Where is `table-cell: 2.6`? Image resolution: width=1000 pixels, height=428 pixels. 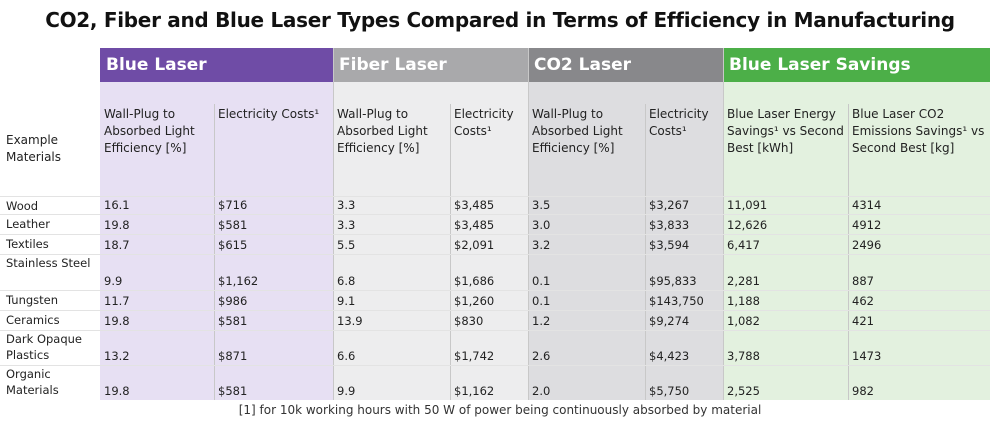
table-cell: 2.6 is located at coordinates (541, 356).